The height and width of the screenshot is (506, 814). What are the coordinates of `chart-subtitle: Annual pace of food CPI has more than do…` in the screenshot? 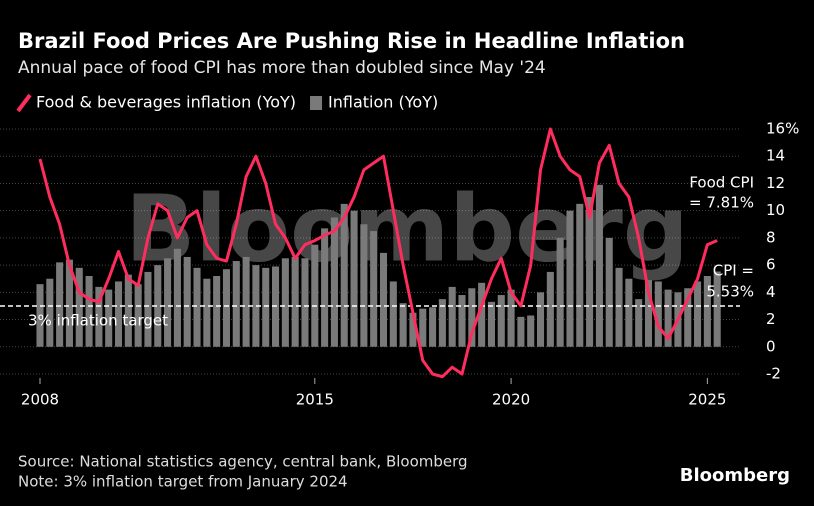 It's located at (282, 68).